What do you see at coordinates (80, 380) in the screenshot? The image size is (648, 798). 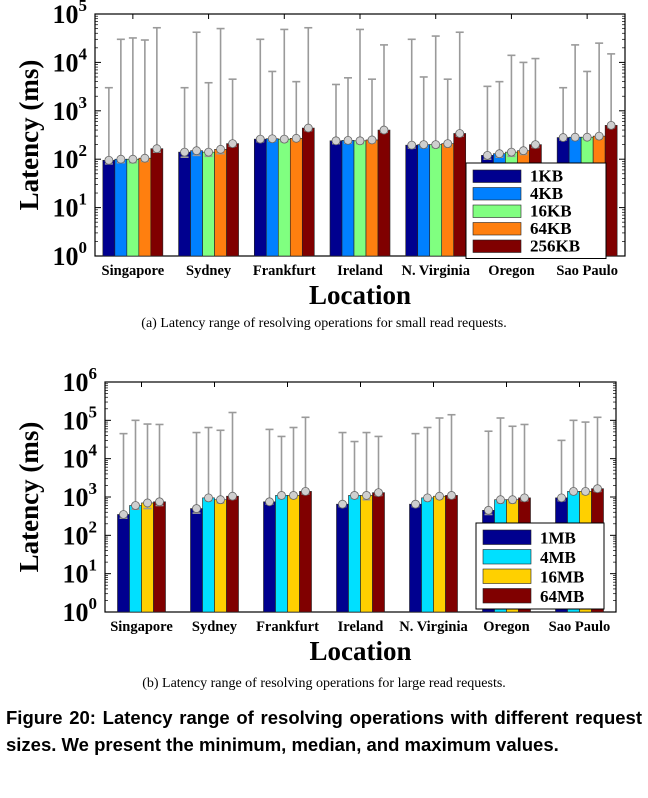 I see `y-tick-label: 10⁶` at bounding box center [80, 380].